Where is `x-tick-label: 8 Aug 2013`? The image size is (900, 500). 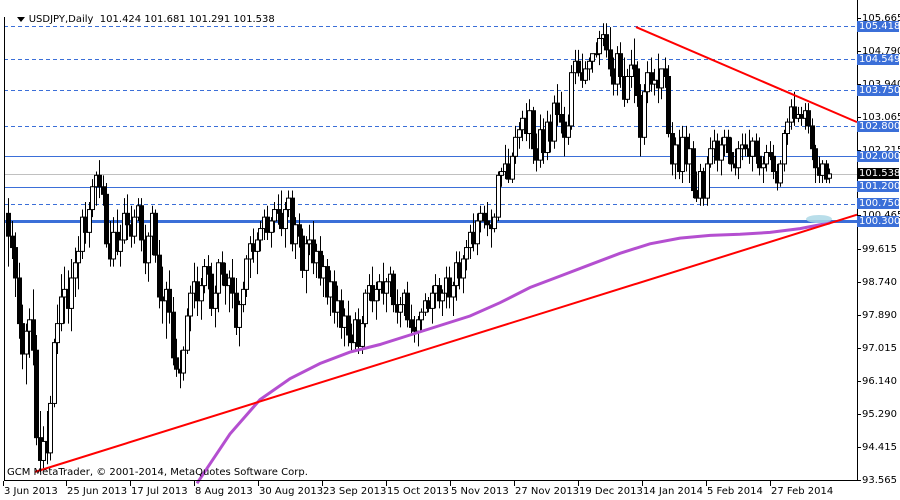 x-tick-label: 8 Aug 2013 is located at coordinates (224, 491).